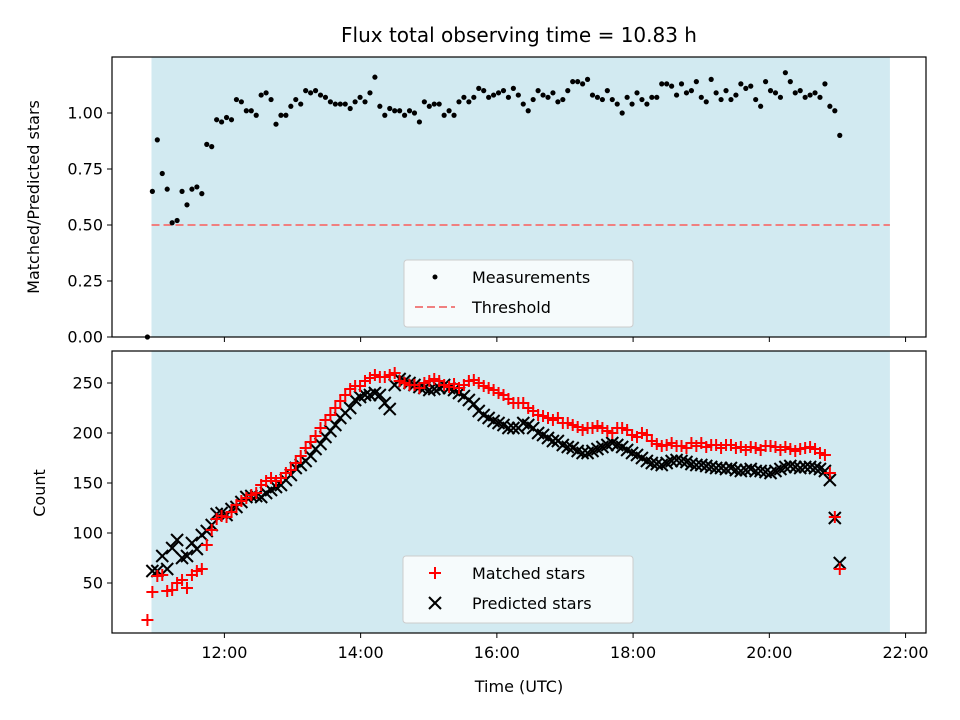 This screenshot has width=960, height=720. I want to click on y-tick-label: 0.50, so click(85, 225).